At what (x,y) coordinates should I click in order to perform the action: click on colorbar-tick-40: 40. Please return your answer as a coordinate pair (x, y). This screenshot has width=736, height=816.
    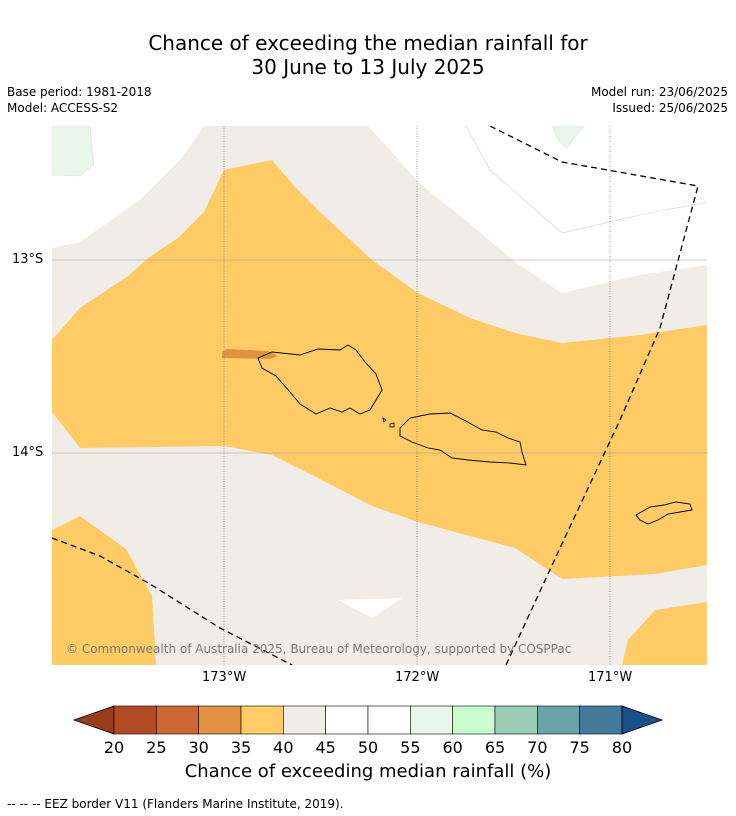
    Looking at the image, I should click on (283, 747).